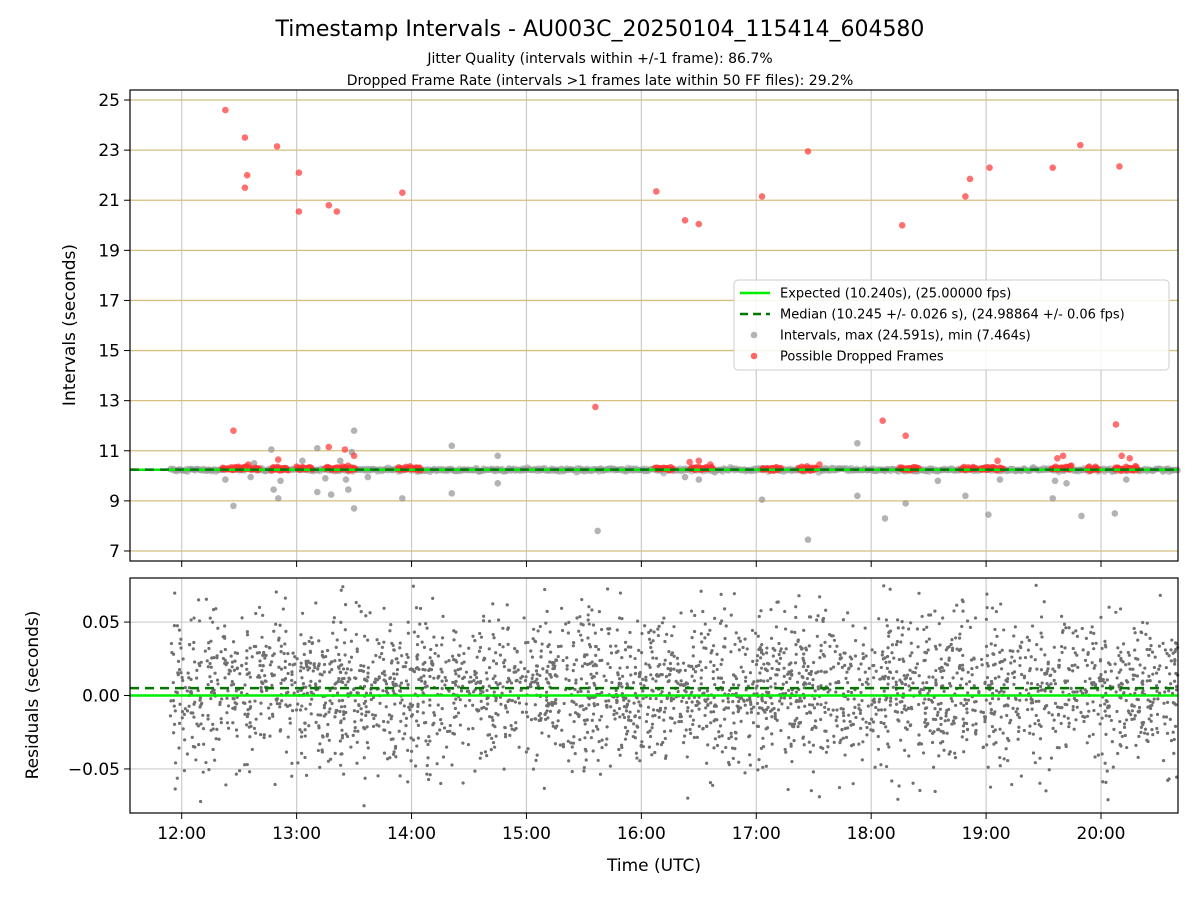 The height and width of the screenshot is (900, 1200). I want to click on interval-point, so click(905, 503).